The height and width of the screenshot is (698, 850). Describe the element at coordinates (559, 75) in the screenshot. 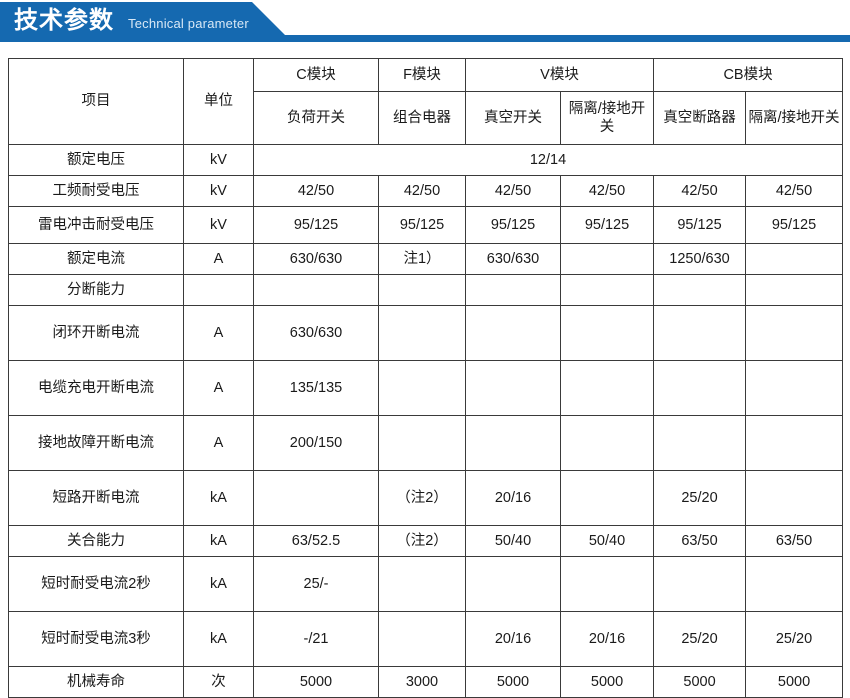

I see `header-group-v: V模块` at that location.